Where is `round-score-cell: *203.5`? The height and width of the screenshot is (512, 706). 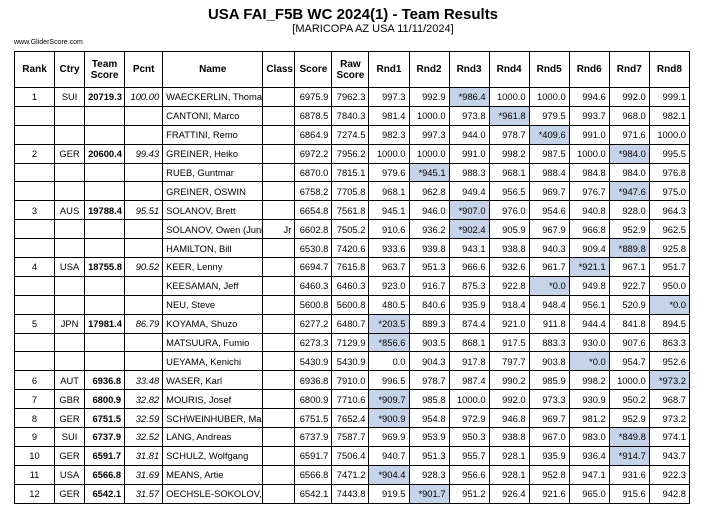
round-score-cell: *203.5 is located at coordinates (389, 323).